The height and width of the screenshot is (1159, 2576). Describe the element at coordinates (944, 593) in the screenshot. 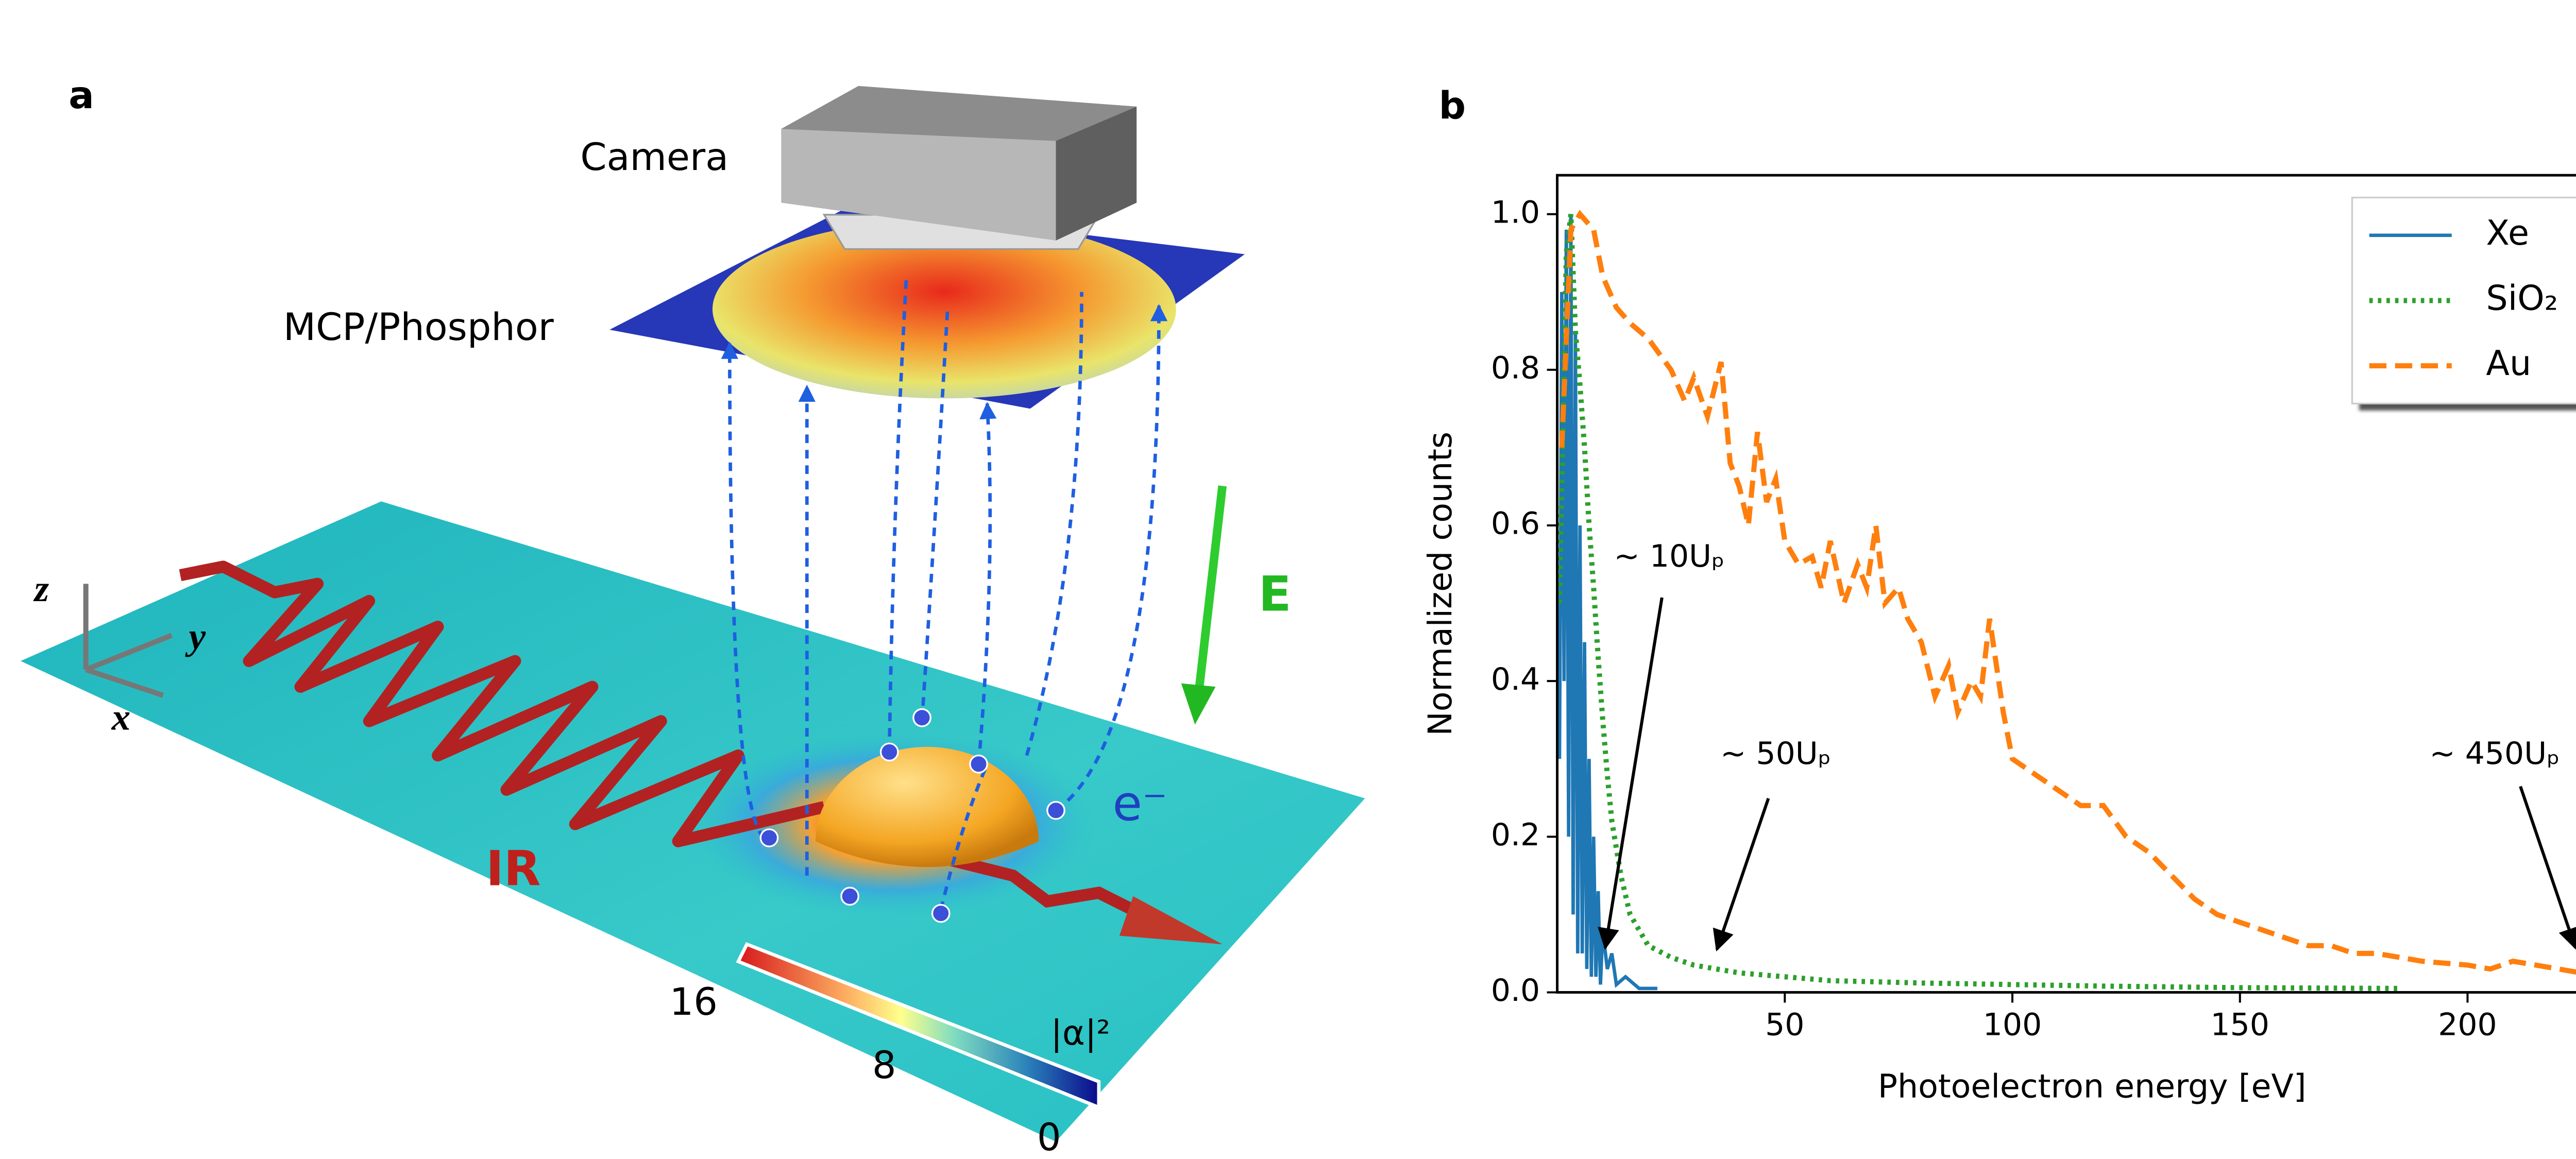

I see `trajectories` at that location.